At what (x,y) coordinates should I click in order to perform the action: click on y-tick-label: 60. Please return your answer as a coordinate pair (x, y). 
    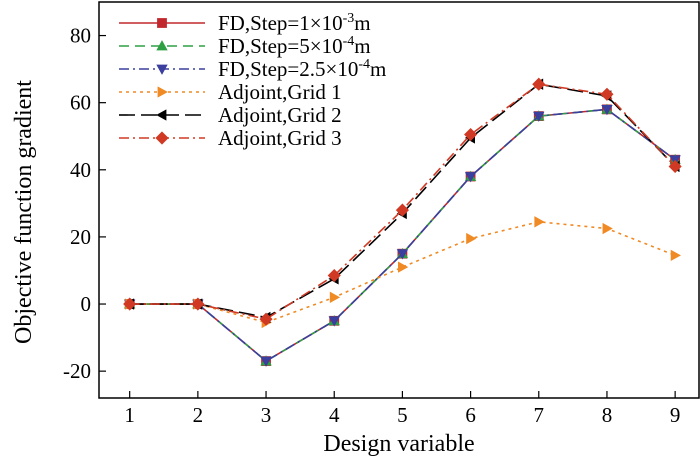
    Looking at the image, I should click on (80, 103).